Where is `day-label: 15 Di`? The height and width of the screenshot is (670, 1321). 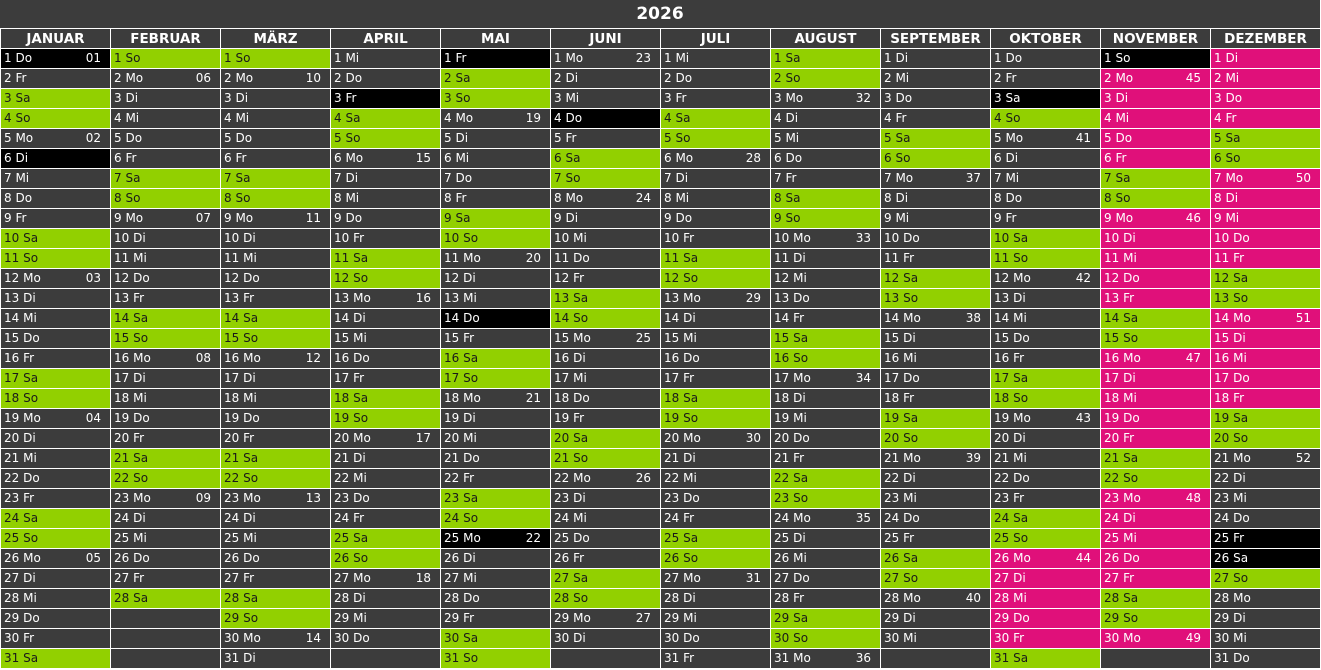
day-label: 15 Di is located at coordinates (900, 338).